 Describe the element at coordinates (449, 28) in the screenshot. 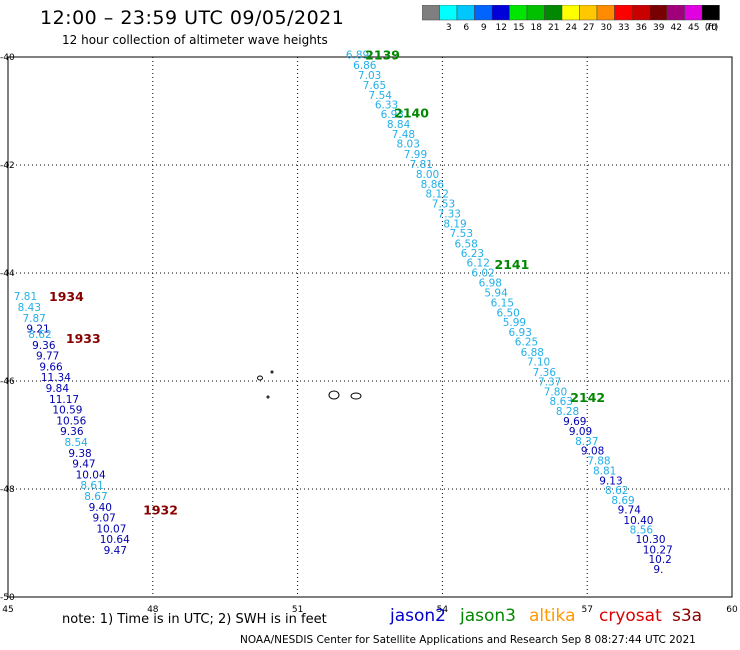

I see `colorbar-tick-label: 3` at that location.